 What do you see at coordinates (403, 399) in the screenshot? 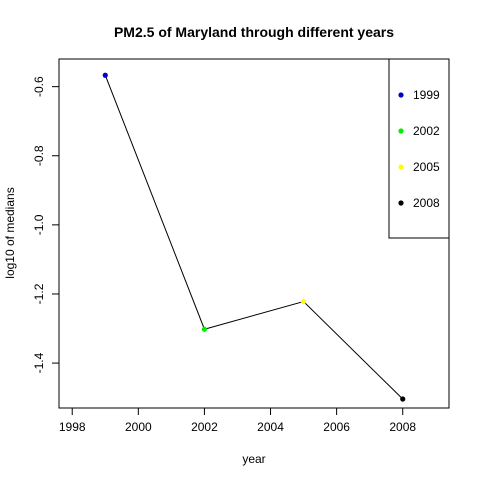
I see `data-point-2008` at bounding box center [403, 399].